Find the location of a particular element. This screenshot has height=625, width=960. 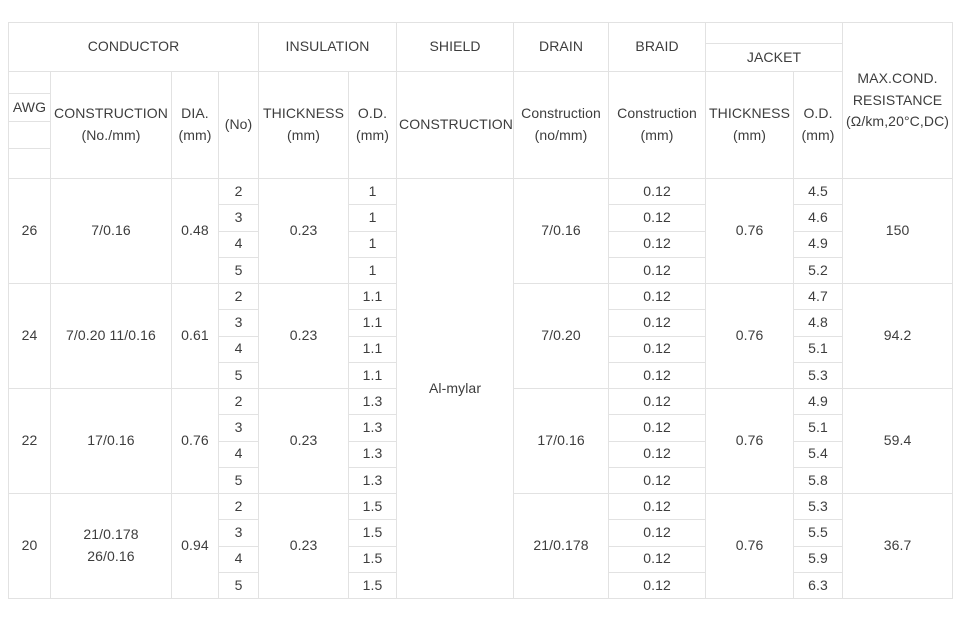

cell-dia: 0.61 is located at coordinates (195, 336).